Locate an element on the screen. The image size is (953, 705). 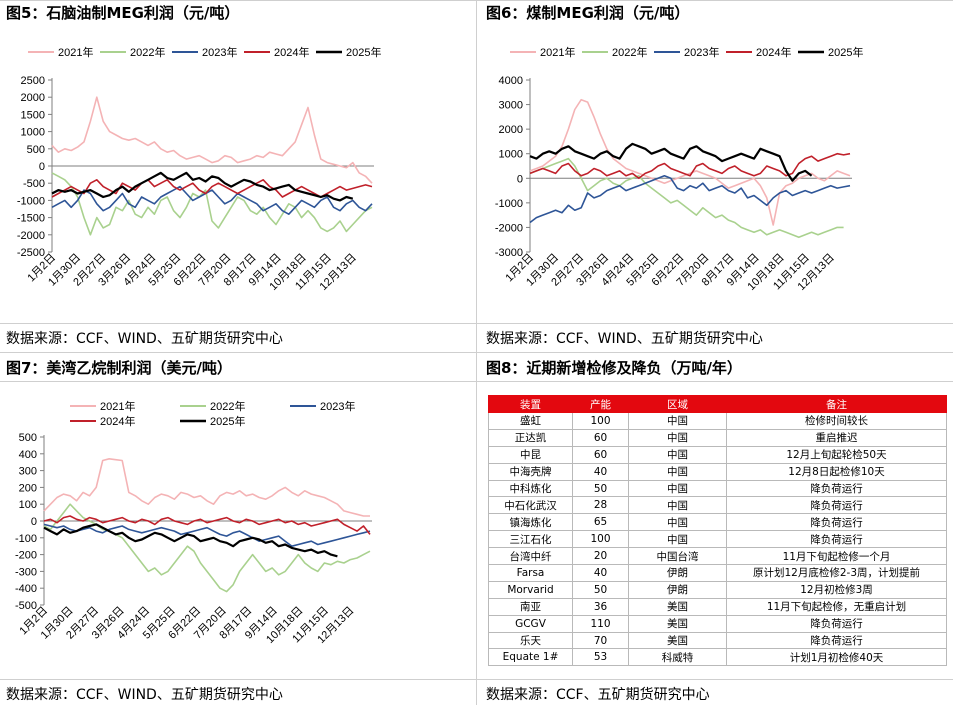
chart6-source: 数据来源：CCF、WIND、五矿期货研究中心 is located at coordinates (624, 339).